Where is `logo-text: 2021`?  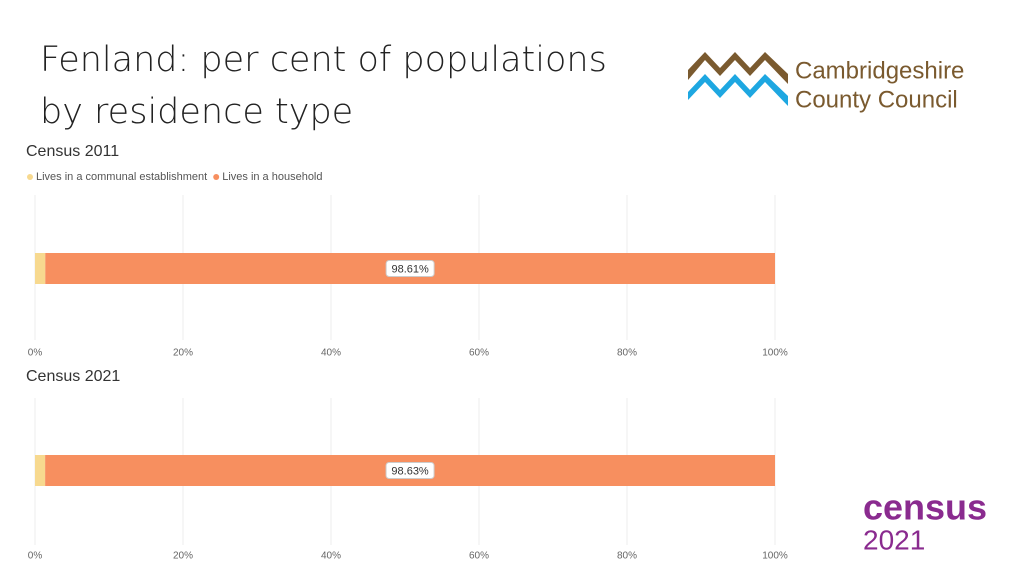 logo-text: 2021 is located at coordinates (894, 539).